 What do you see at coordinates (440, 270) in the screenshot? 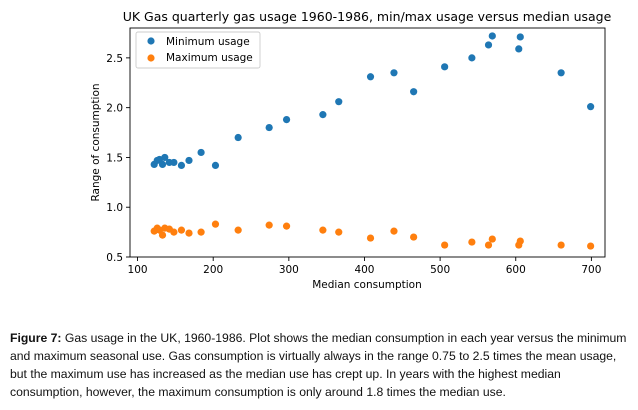
I see `x-tick-label: 500` at bounding box center [440, 270].